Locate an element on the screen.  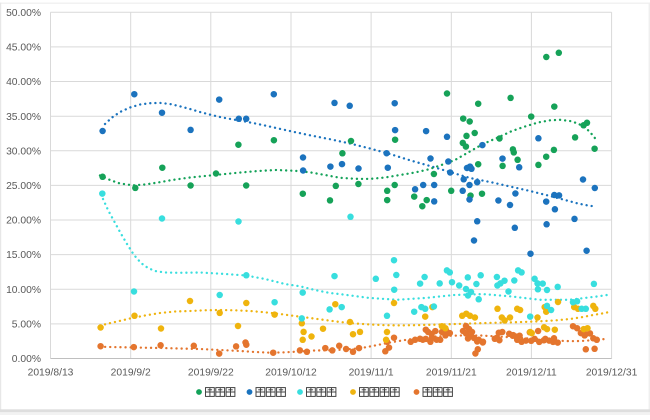
svg-text: 35.00% is located at coordinates (23, 117).